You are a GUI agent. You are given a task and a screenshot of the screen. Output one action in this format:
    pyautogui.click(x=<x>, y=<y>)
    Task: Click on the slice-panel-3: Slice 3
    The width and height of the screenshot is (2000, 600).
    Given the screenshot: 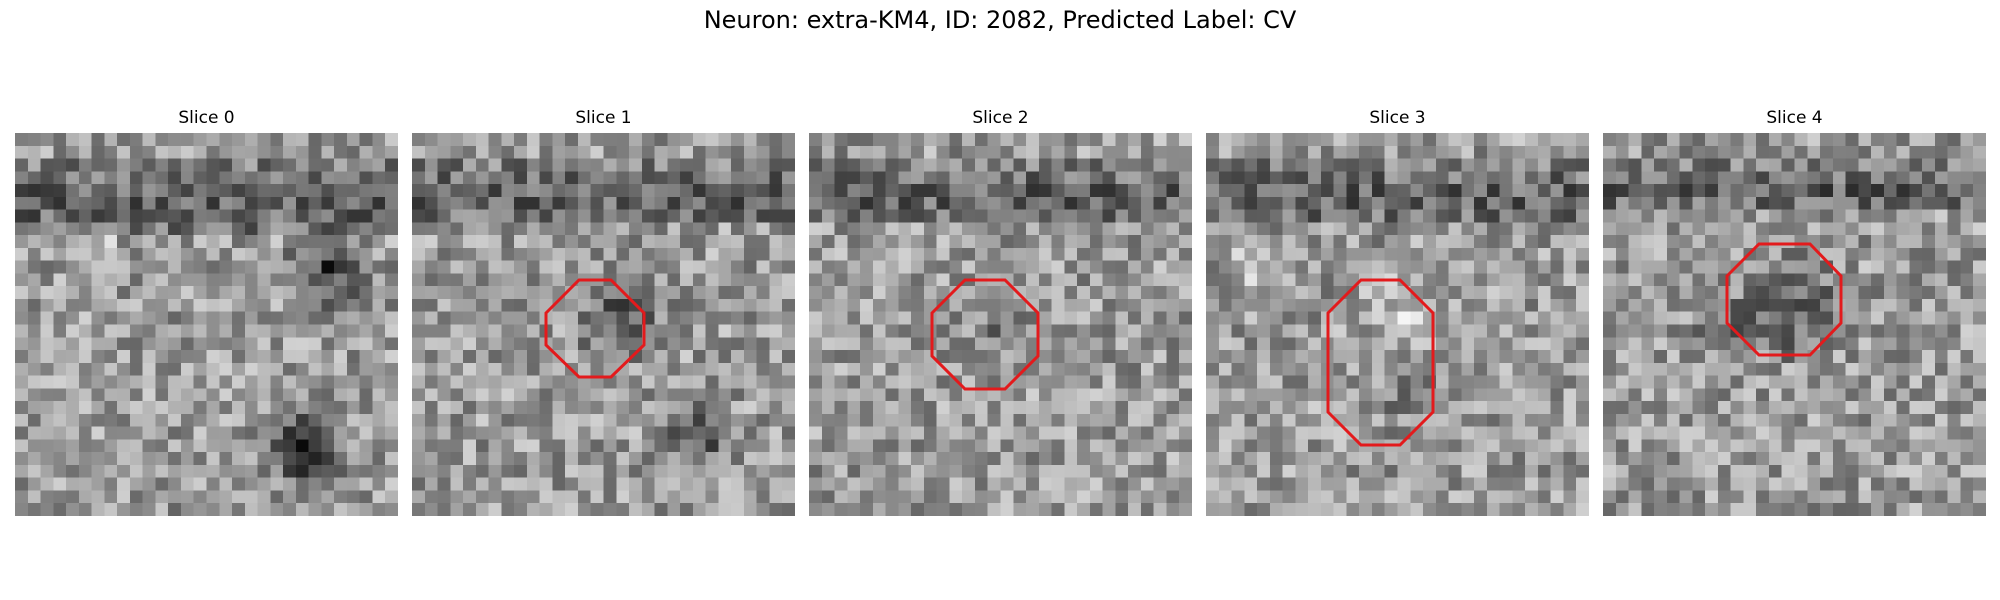 What is the action you would take?
    pyautogui.click(x=1397, y=312)
    